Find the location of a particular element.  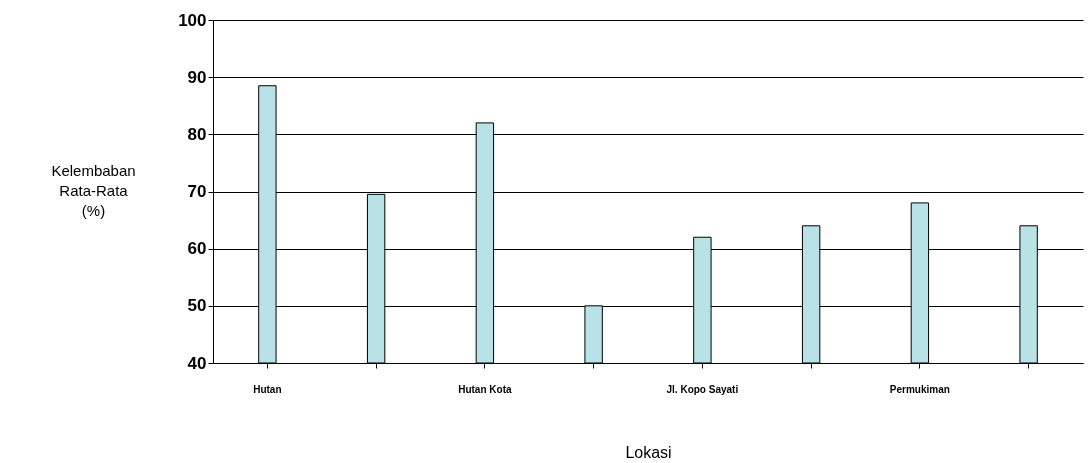

x-tick-label: Jl. Kopo Sayati is located at coordinates (702, 389).